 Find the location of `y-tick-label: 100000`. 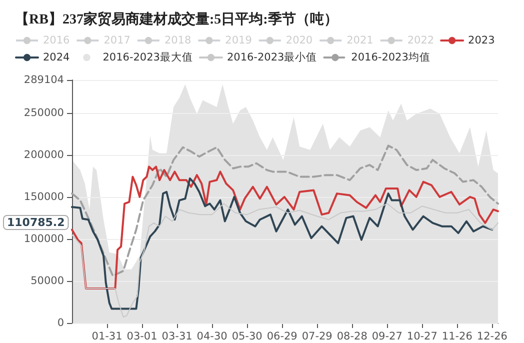

y-tick-label: 100000 is located at coordinates (44, 238).